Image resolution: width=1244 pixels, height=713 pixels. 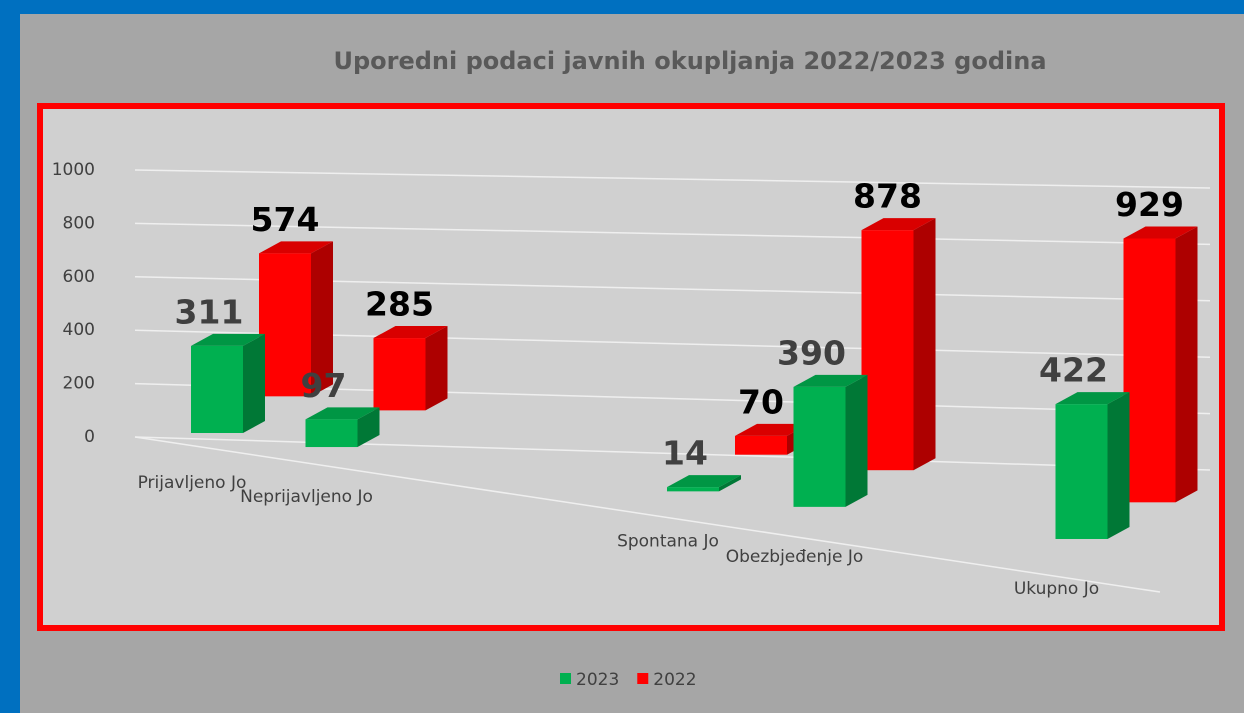 I want to click on data-label: 390, so click(x=811, y=352).